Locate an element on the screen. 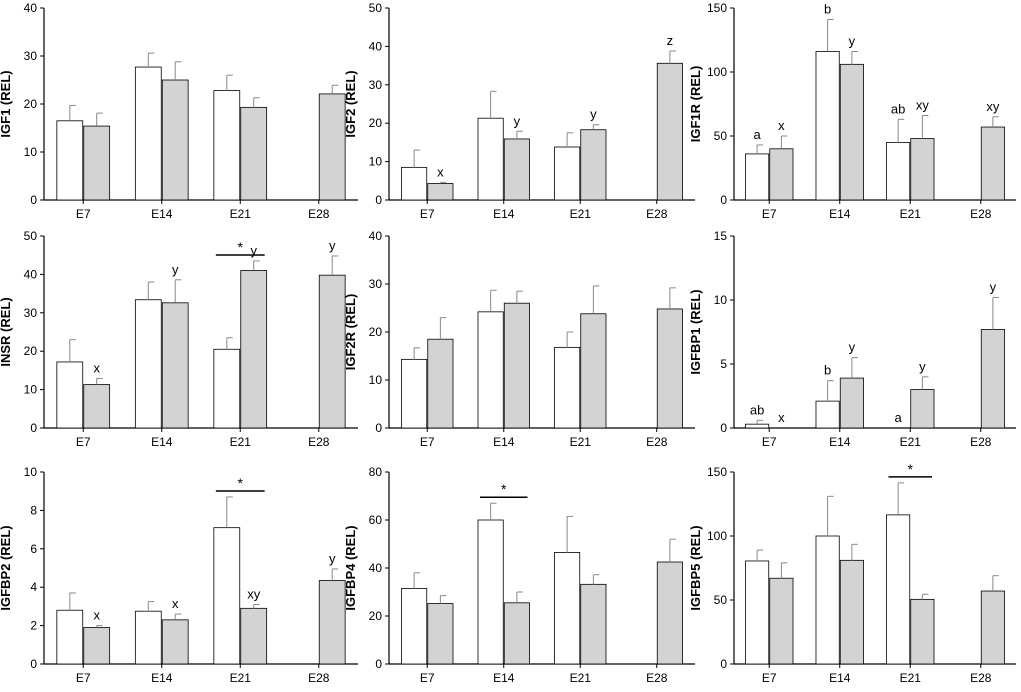 The width and height of the screenshot is (1021, 692). panel-3: 0 10 20 30 40 50 INSR (REL) E7 E14 E21 E28 x y y y * is located at coordinates (179, 339).